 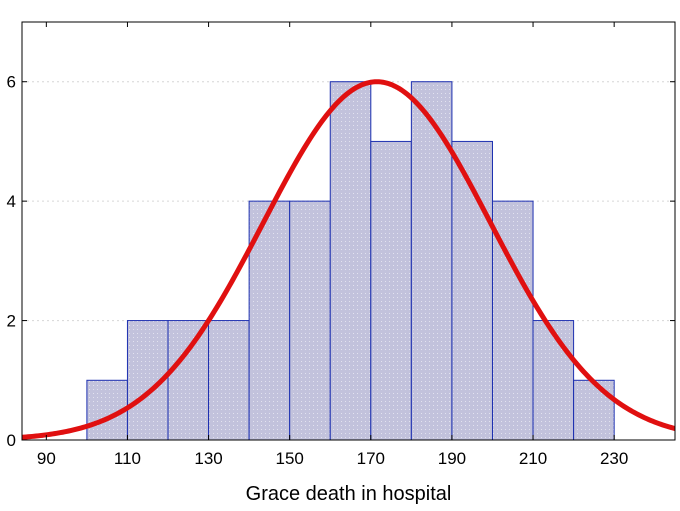 What do you see at coordinates (533, 458) in the screenshot?
I see `x-tick-label-210: 210` at bounding box center [533, 458].